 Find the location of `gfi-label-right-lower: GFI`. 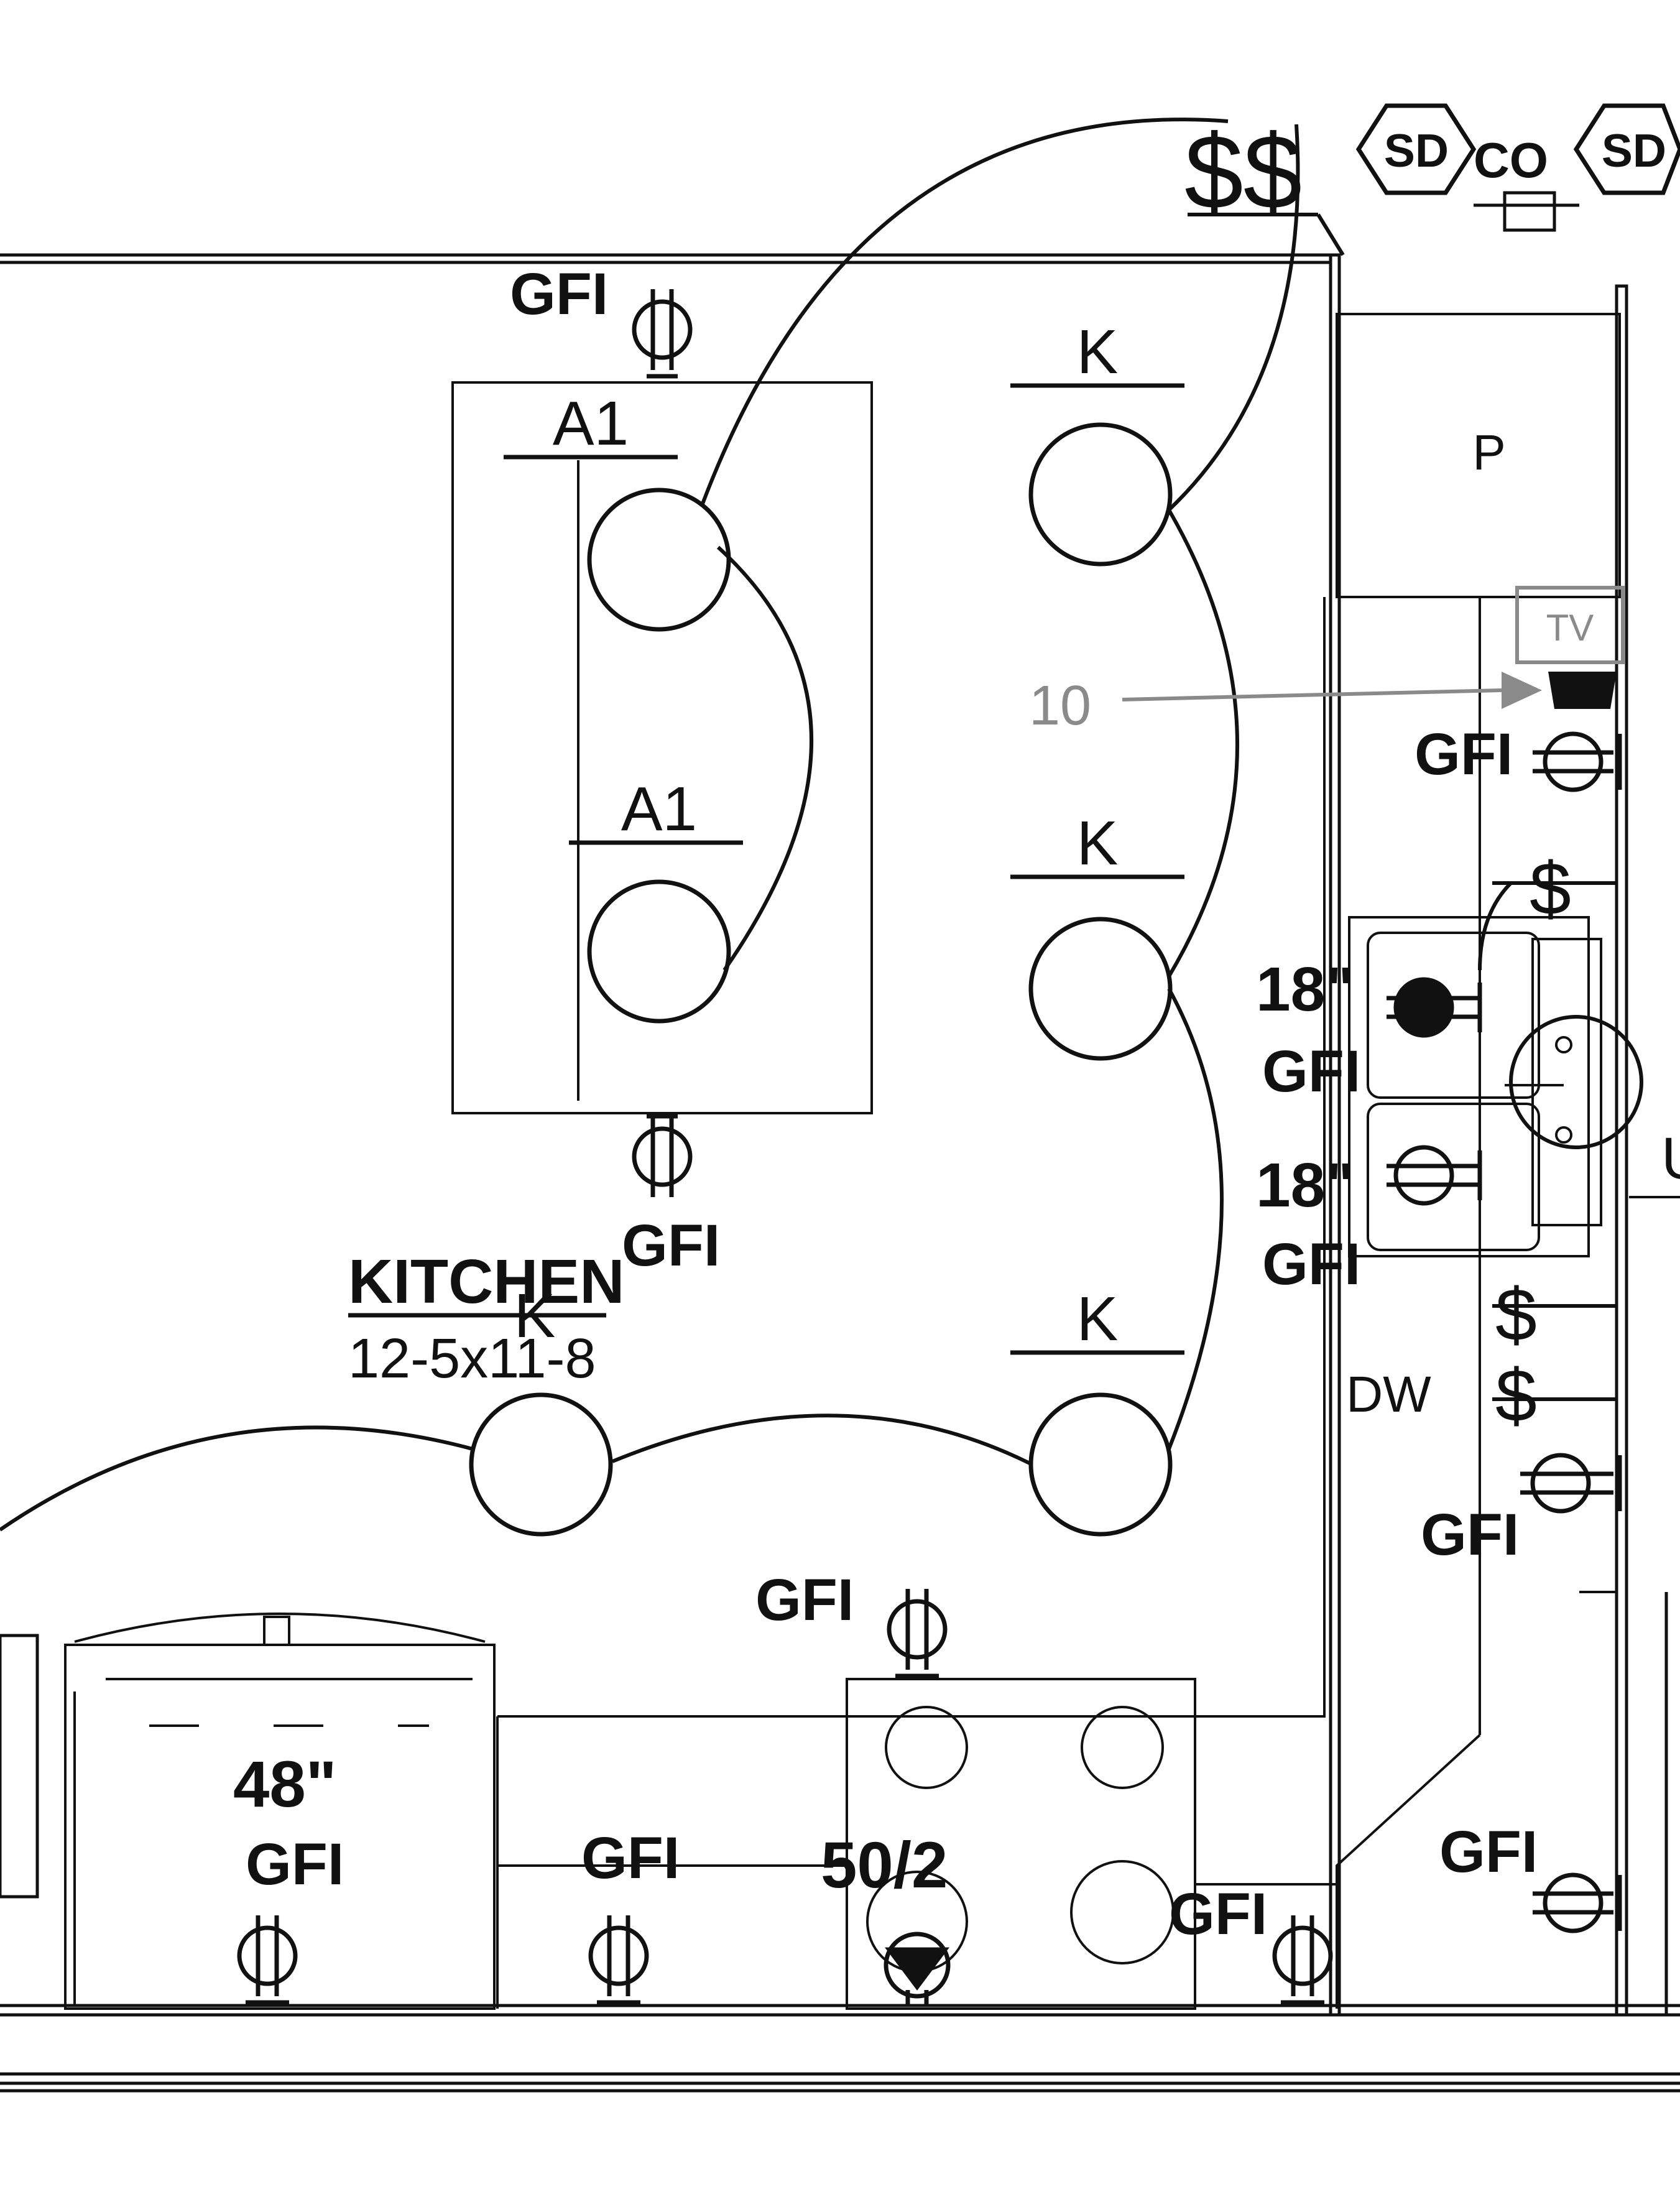

gfi-label-right-lower: GFI is located at coordinates (1470, 1535).